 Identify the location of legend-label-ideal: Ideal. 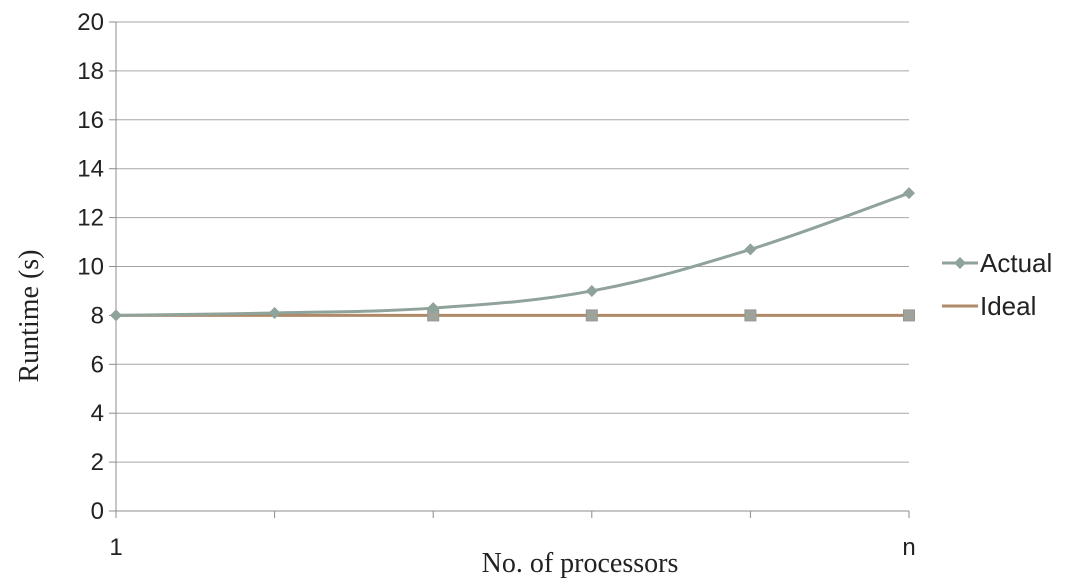
(1008, 306).